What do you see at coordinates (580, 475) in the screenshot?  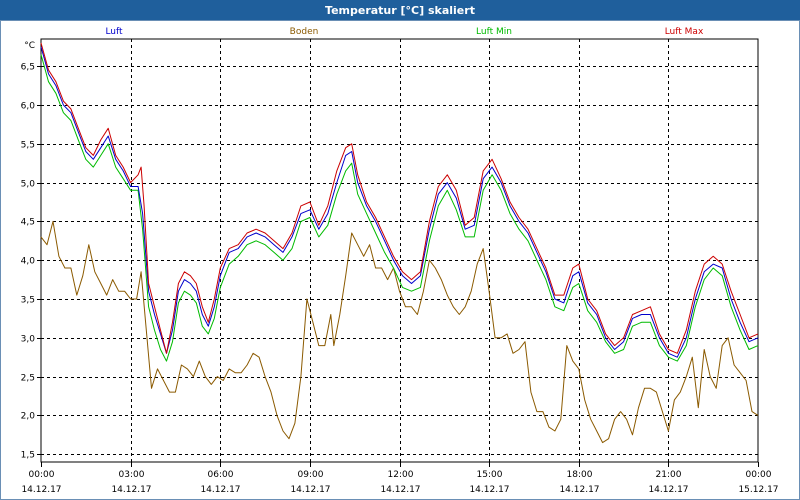 I see `x-tick-label-time: 18:00` at bounding box center [580, 475].